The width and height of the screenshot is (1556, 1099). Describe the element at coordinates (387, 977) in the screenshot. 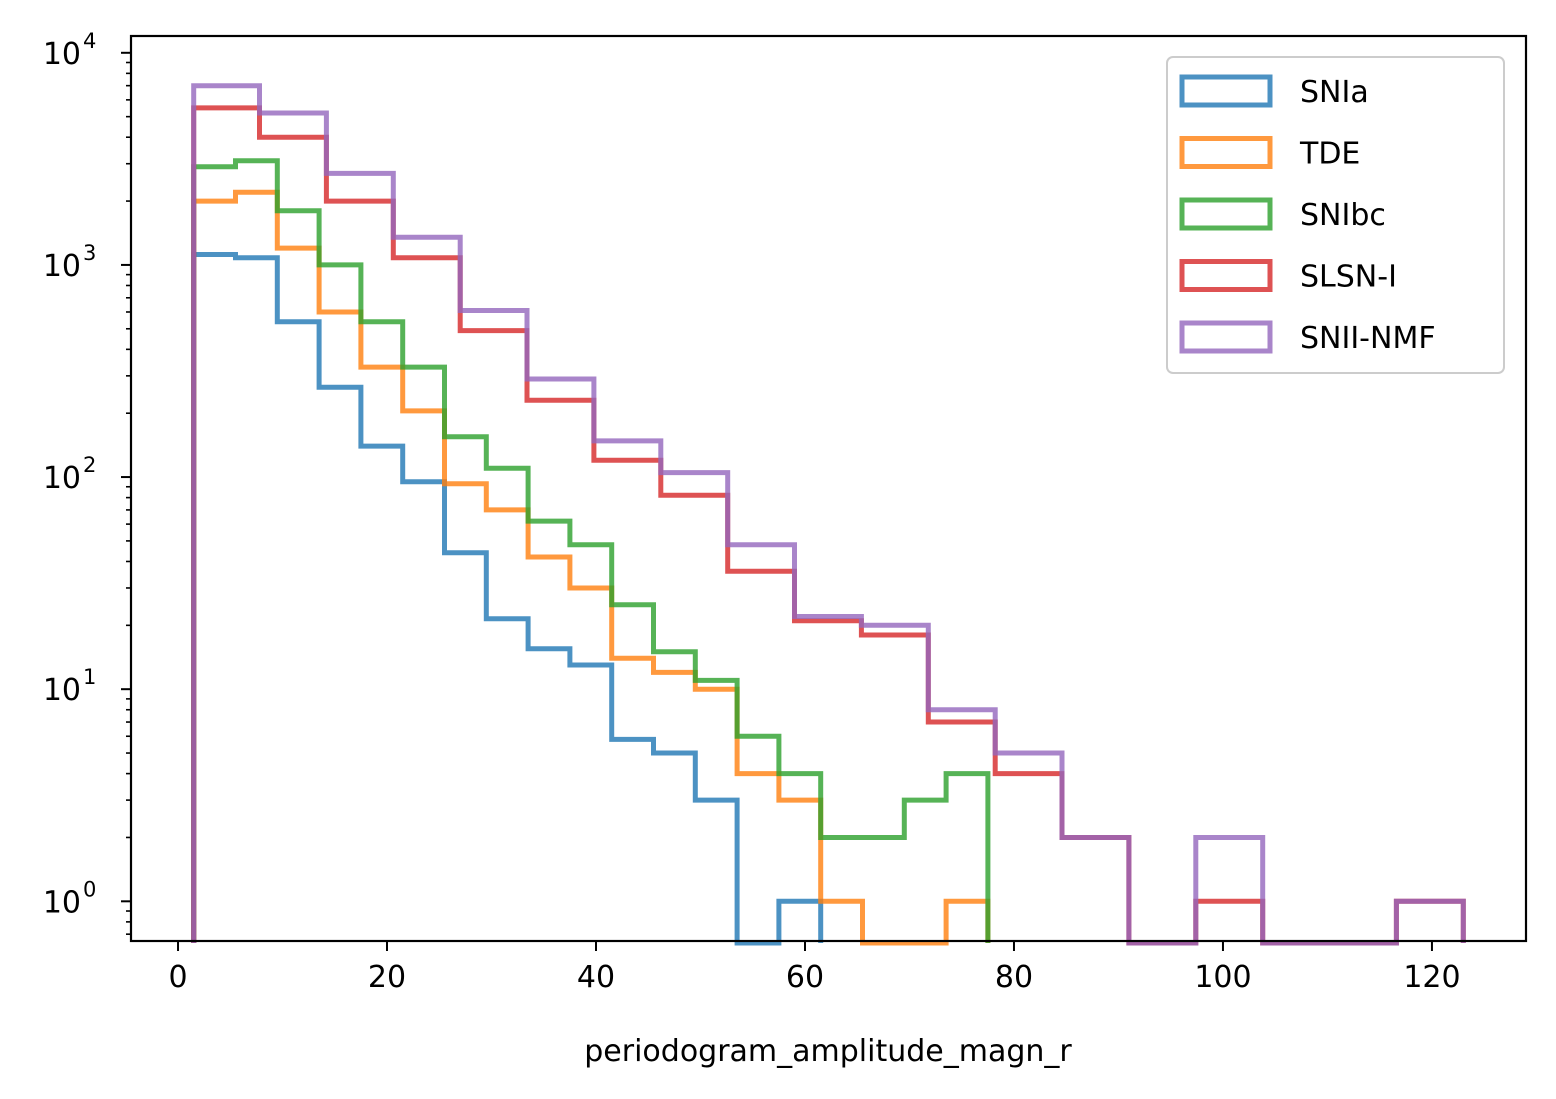

I see `x-tick-label: 20` at that location.